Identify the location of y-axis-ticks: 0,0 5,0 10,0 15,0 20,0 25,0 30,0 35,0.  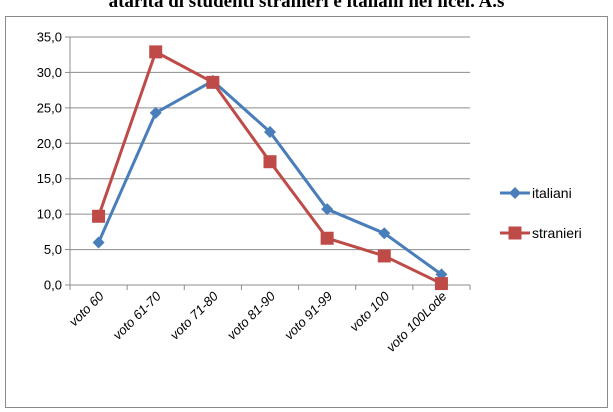
(53, 161).